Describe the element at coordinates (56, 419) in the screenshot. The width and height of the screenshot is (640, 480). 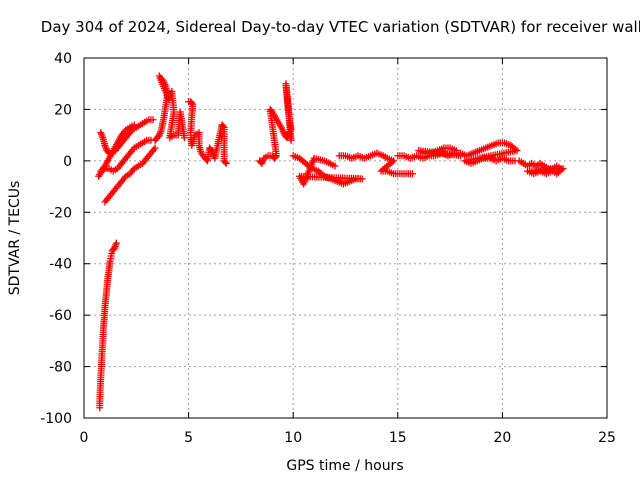
I see `y-tick-label: -100` at that location.